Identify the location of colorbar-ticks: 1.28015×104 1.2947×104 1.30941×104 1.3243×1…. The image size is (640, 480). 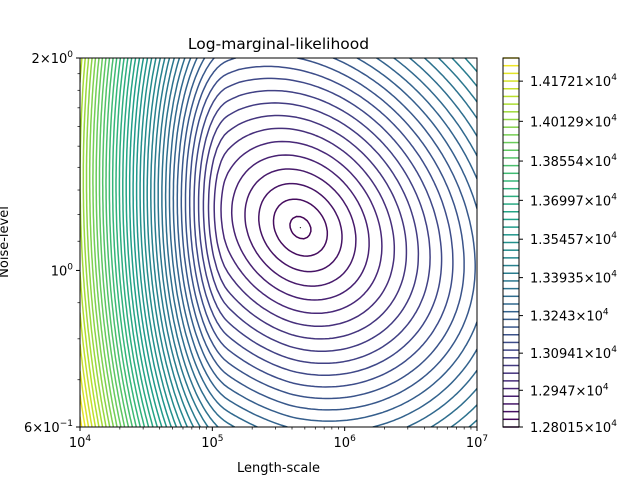
(568, 254).